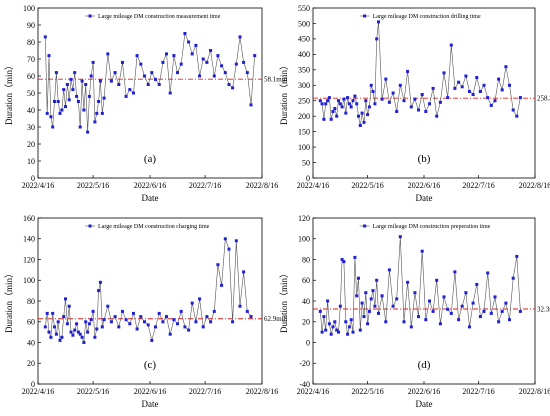  What do you see at coordinates (478, 391) in the screenshot?
I see `x-tick-label: 2022/7/16` at bounding box center [478, 391].